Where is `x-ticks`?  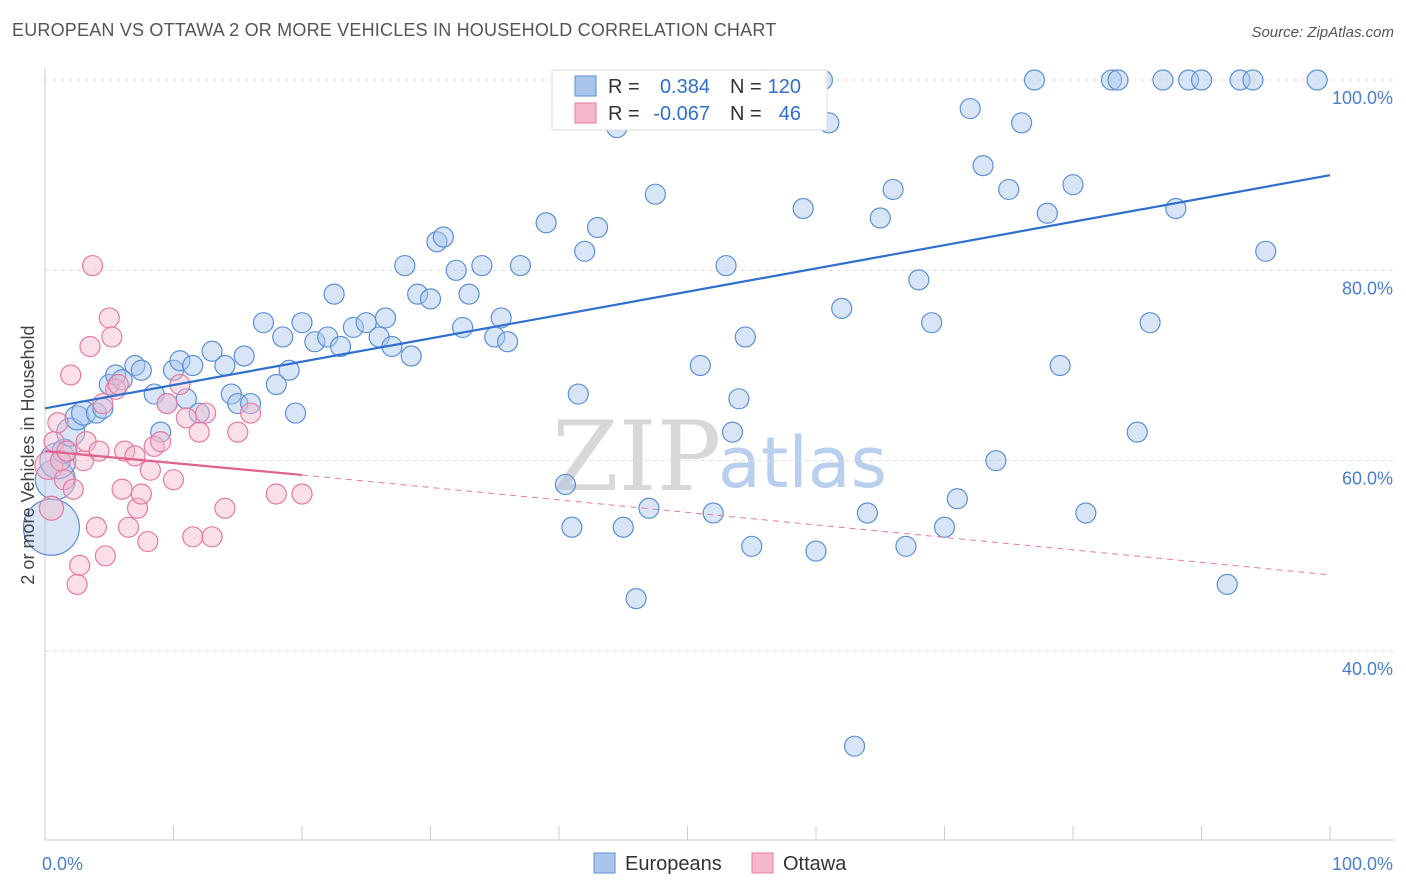
x-ticks is located at coordinates (687, 833).